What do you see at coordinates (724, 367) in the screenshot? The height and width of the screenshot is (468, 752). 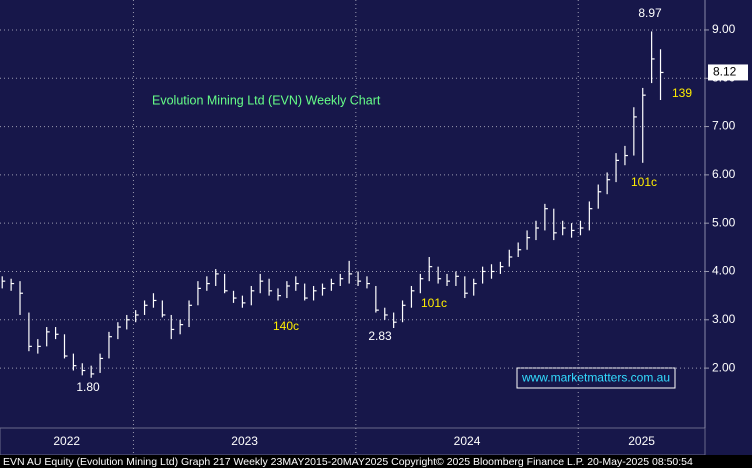 I see `y-tick-label: 2.00` at bounding box center [724, 367].